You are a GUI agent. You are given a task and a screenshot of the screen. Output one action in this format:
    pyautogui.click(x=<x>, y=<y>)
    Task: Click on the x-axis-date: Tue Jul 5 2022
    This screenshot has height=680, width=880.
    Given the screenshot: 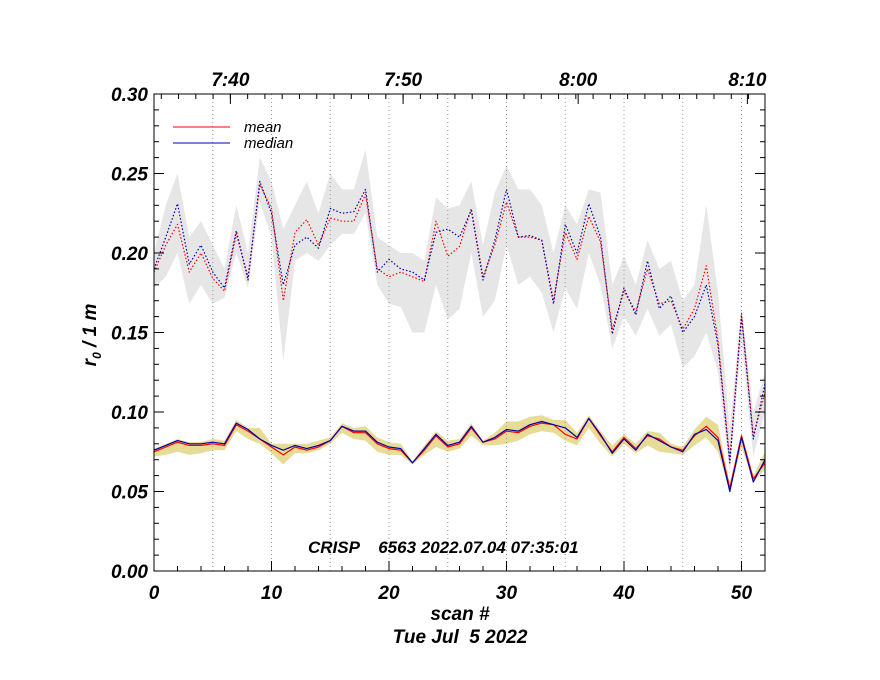 What is the action you would take?
    pyautogui.click(x=460, y=637)
    